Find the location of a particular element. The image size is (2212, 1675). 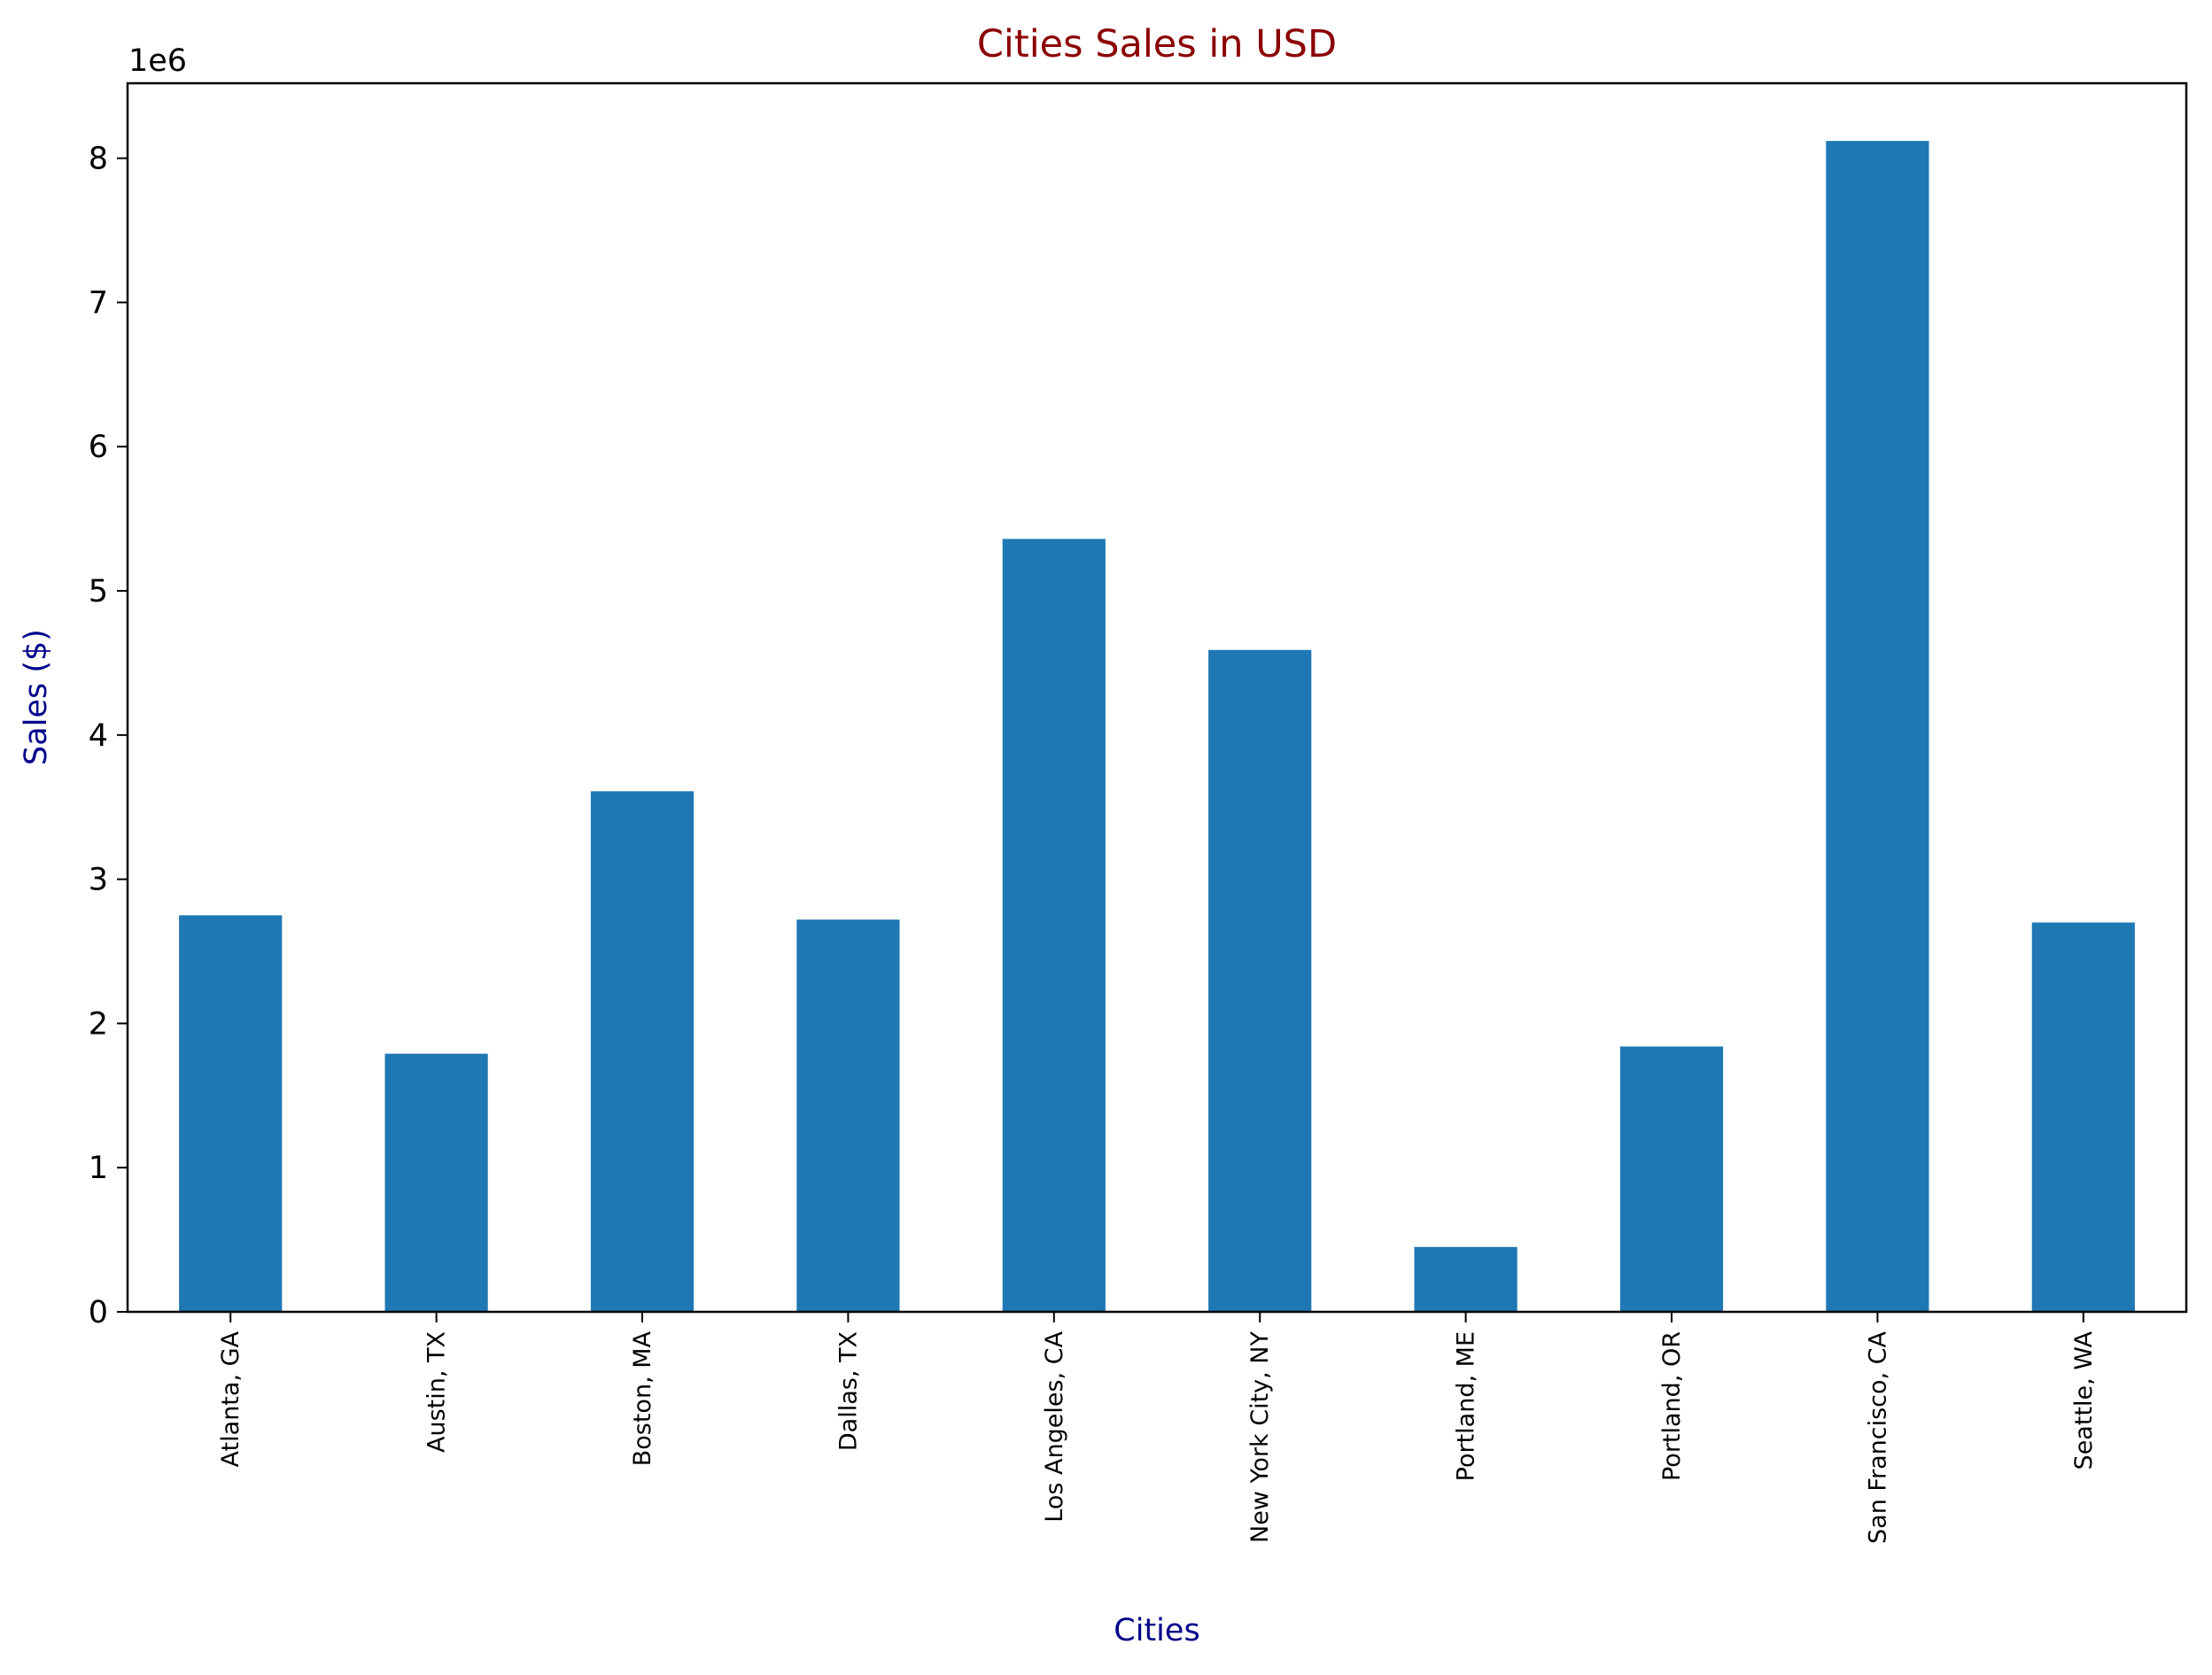

y-tick-label: 5 is located at coordinates (98, 592).